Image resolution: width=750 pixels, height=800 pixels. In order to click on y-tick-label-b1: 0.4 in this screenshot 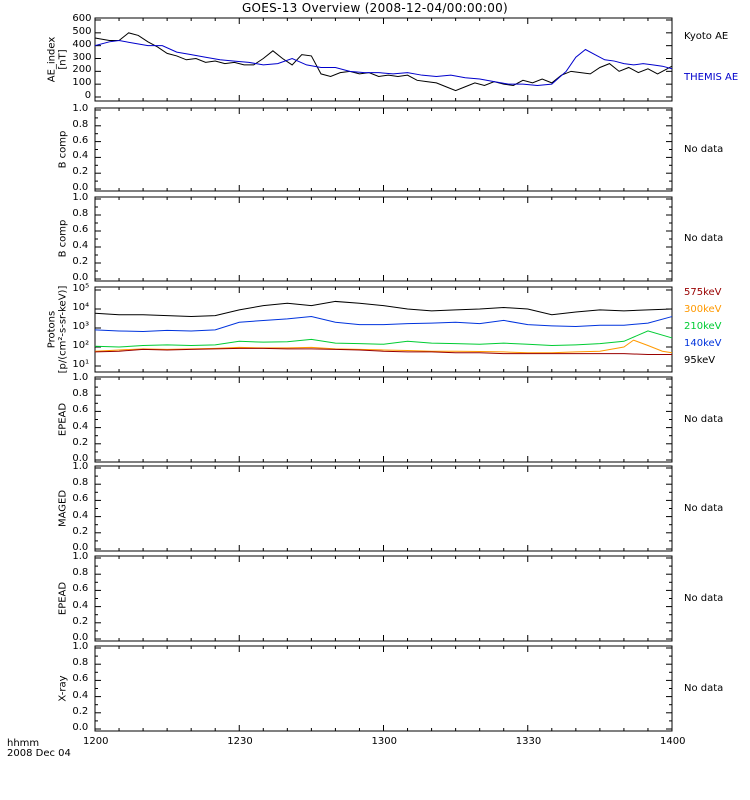, I will do `click(80, 156)`.